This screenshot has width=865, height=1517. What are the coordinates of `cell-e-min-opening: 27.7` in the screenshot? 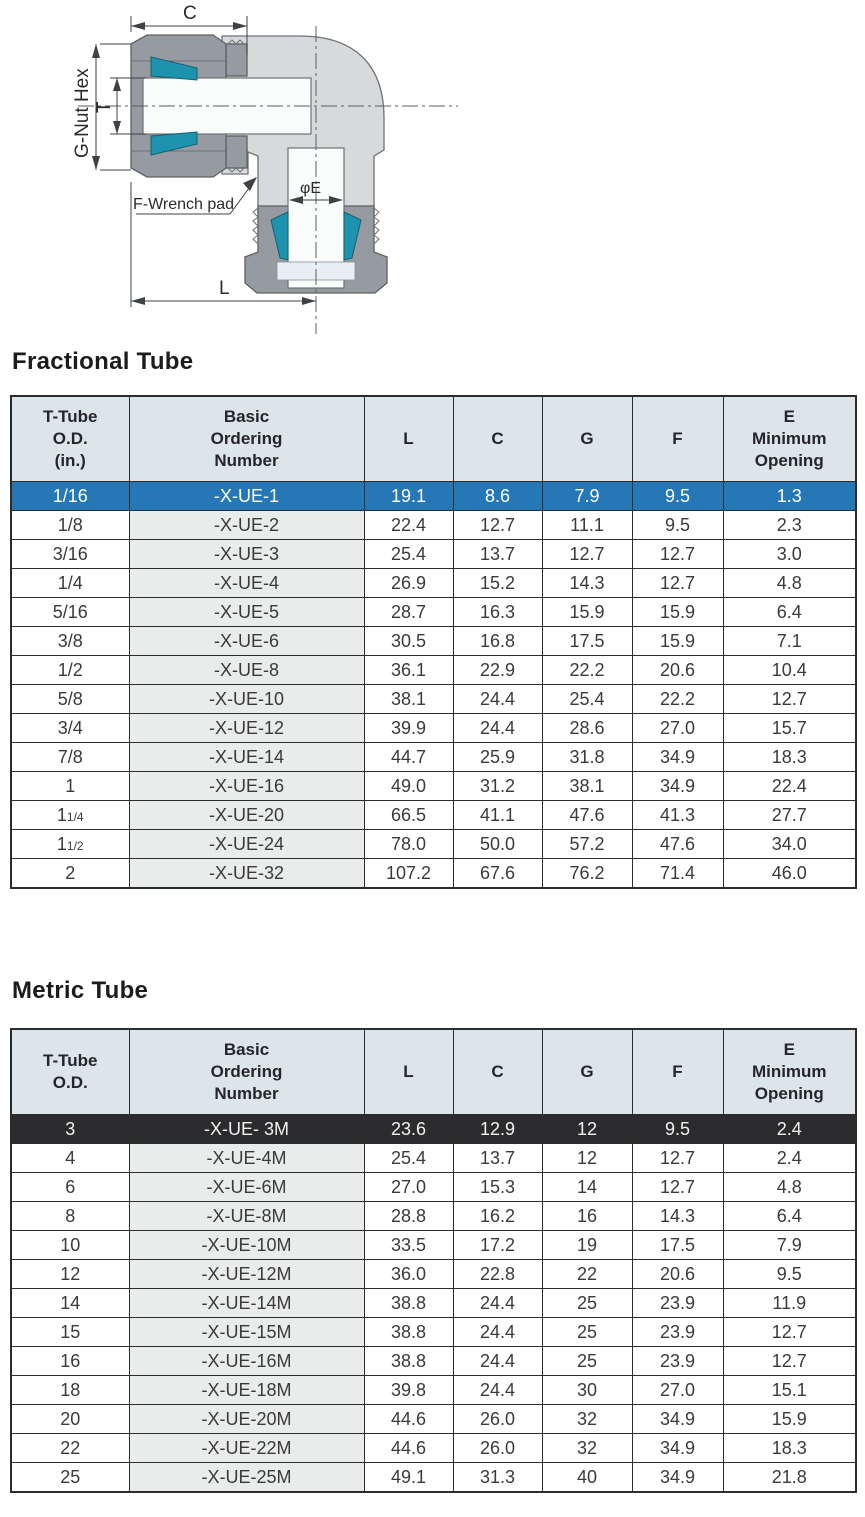 It's located at (789, 815).